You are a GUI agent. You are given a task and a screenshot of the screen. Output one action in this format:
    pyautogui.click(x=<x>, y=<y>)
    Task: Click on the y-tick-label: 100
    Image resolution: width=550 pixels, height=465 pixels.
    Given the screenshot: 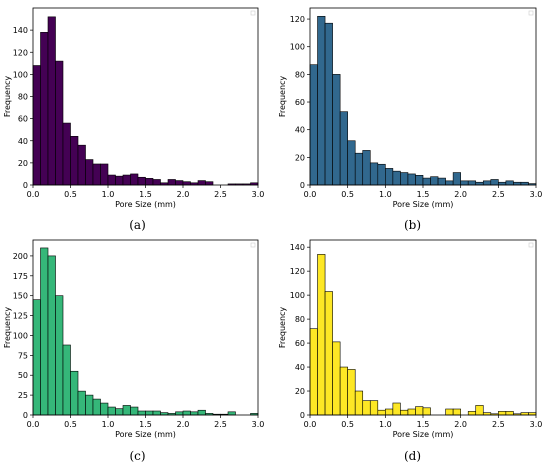 What is the action you would take?
    pyautogui.click(x=20, y=74)
    